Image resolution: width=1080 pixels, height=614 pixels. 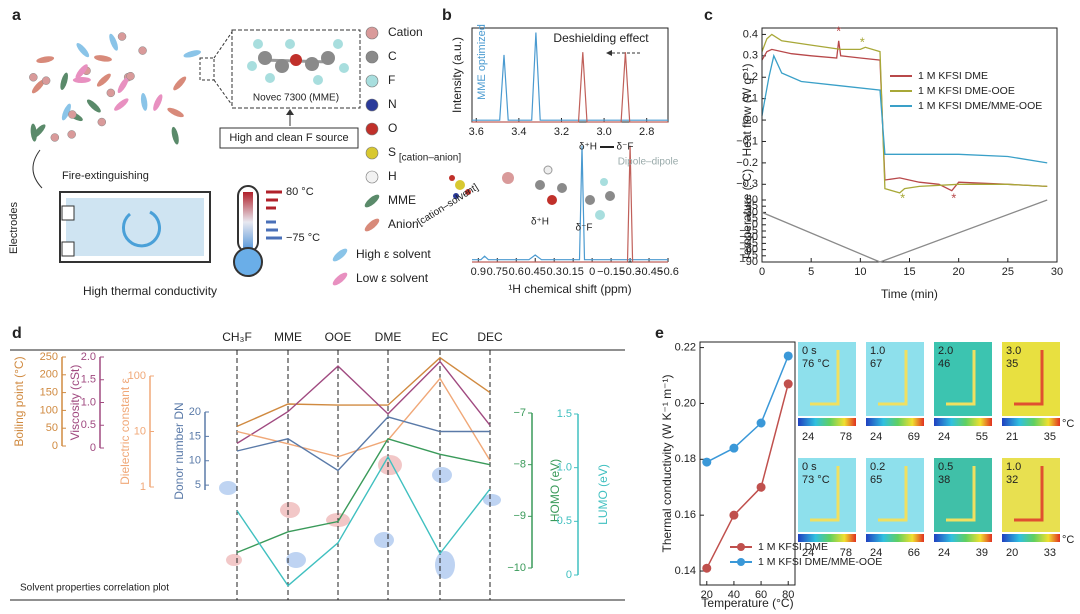 What do you see at coordinates (303, 238) in the screenshot?
I see `temp-low: −75 °C` at bounding box center [303, 238].